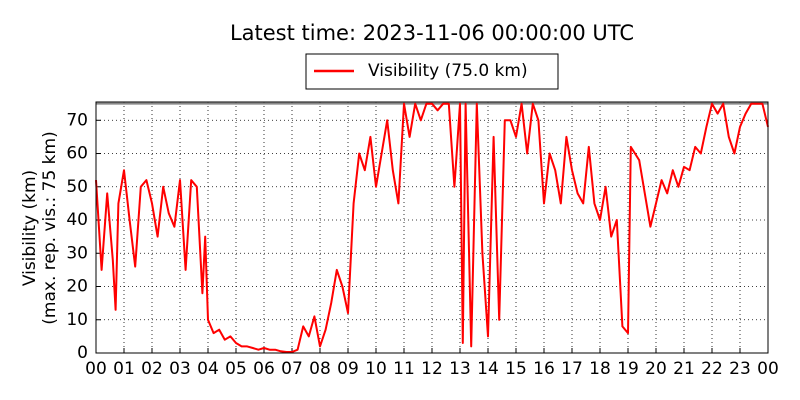 The image size is (800, 400). What do you see at coordinates (236, 369) in the screenshot?
I see `x-tick-label: 05` at bounding box center [236, 369].